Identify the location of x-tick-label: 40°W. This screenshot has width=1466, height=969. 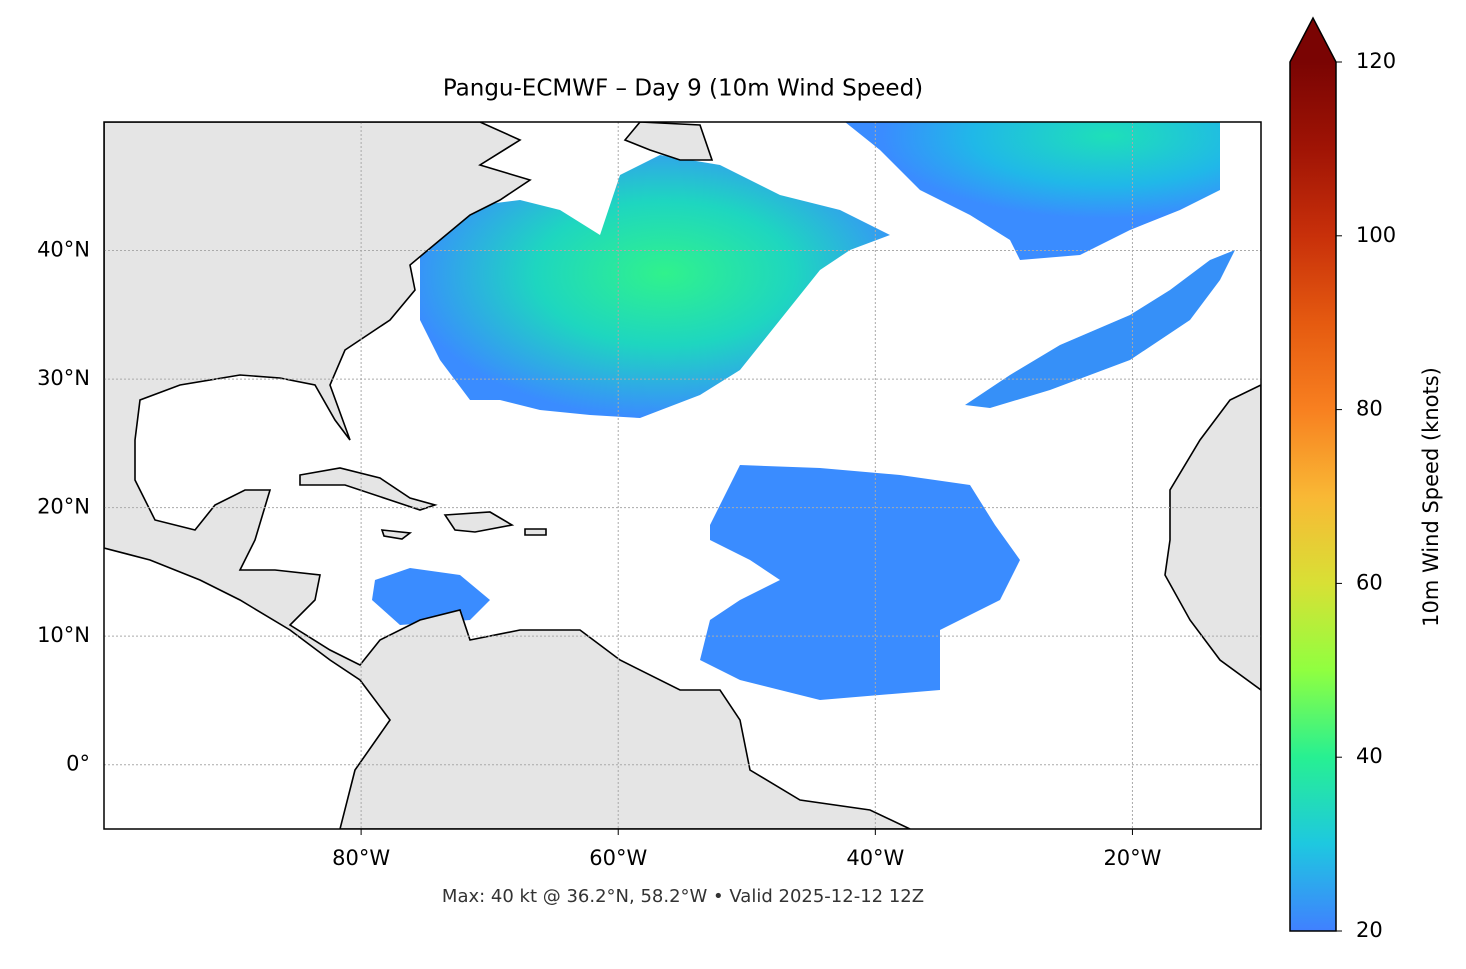
(875, 858).